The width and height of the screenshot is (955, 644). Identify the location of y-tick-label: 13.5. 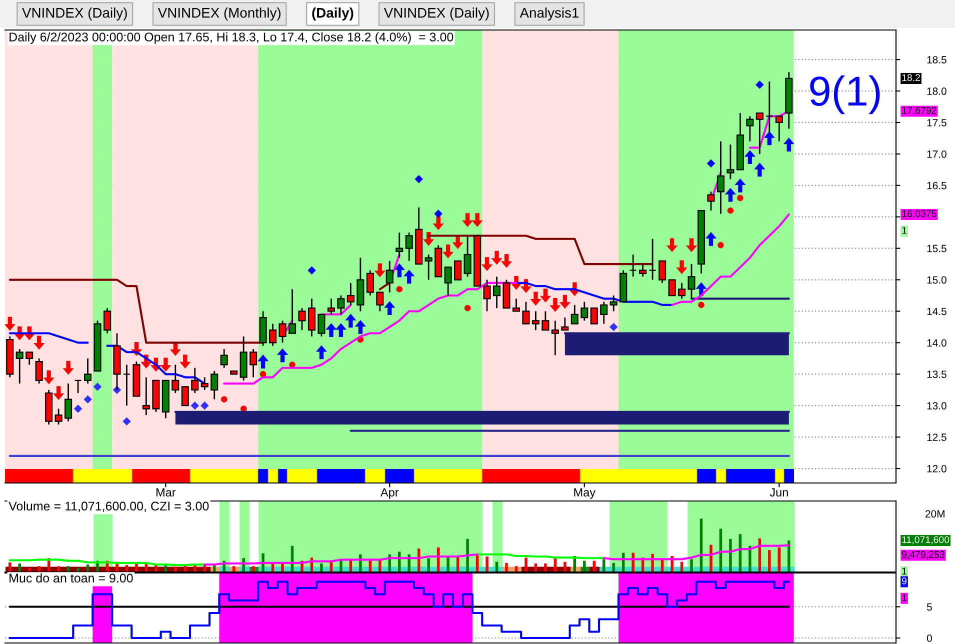
(936, 374).